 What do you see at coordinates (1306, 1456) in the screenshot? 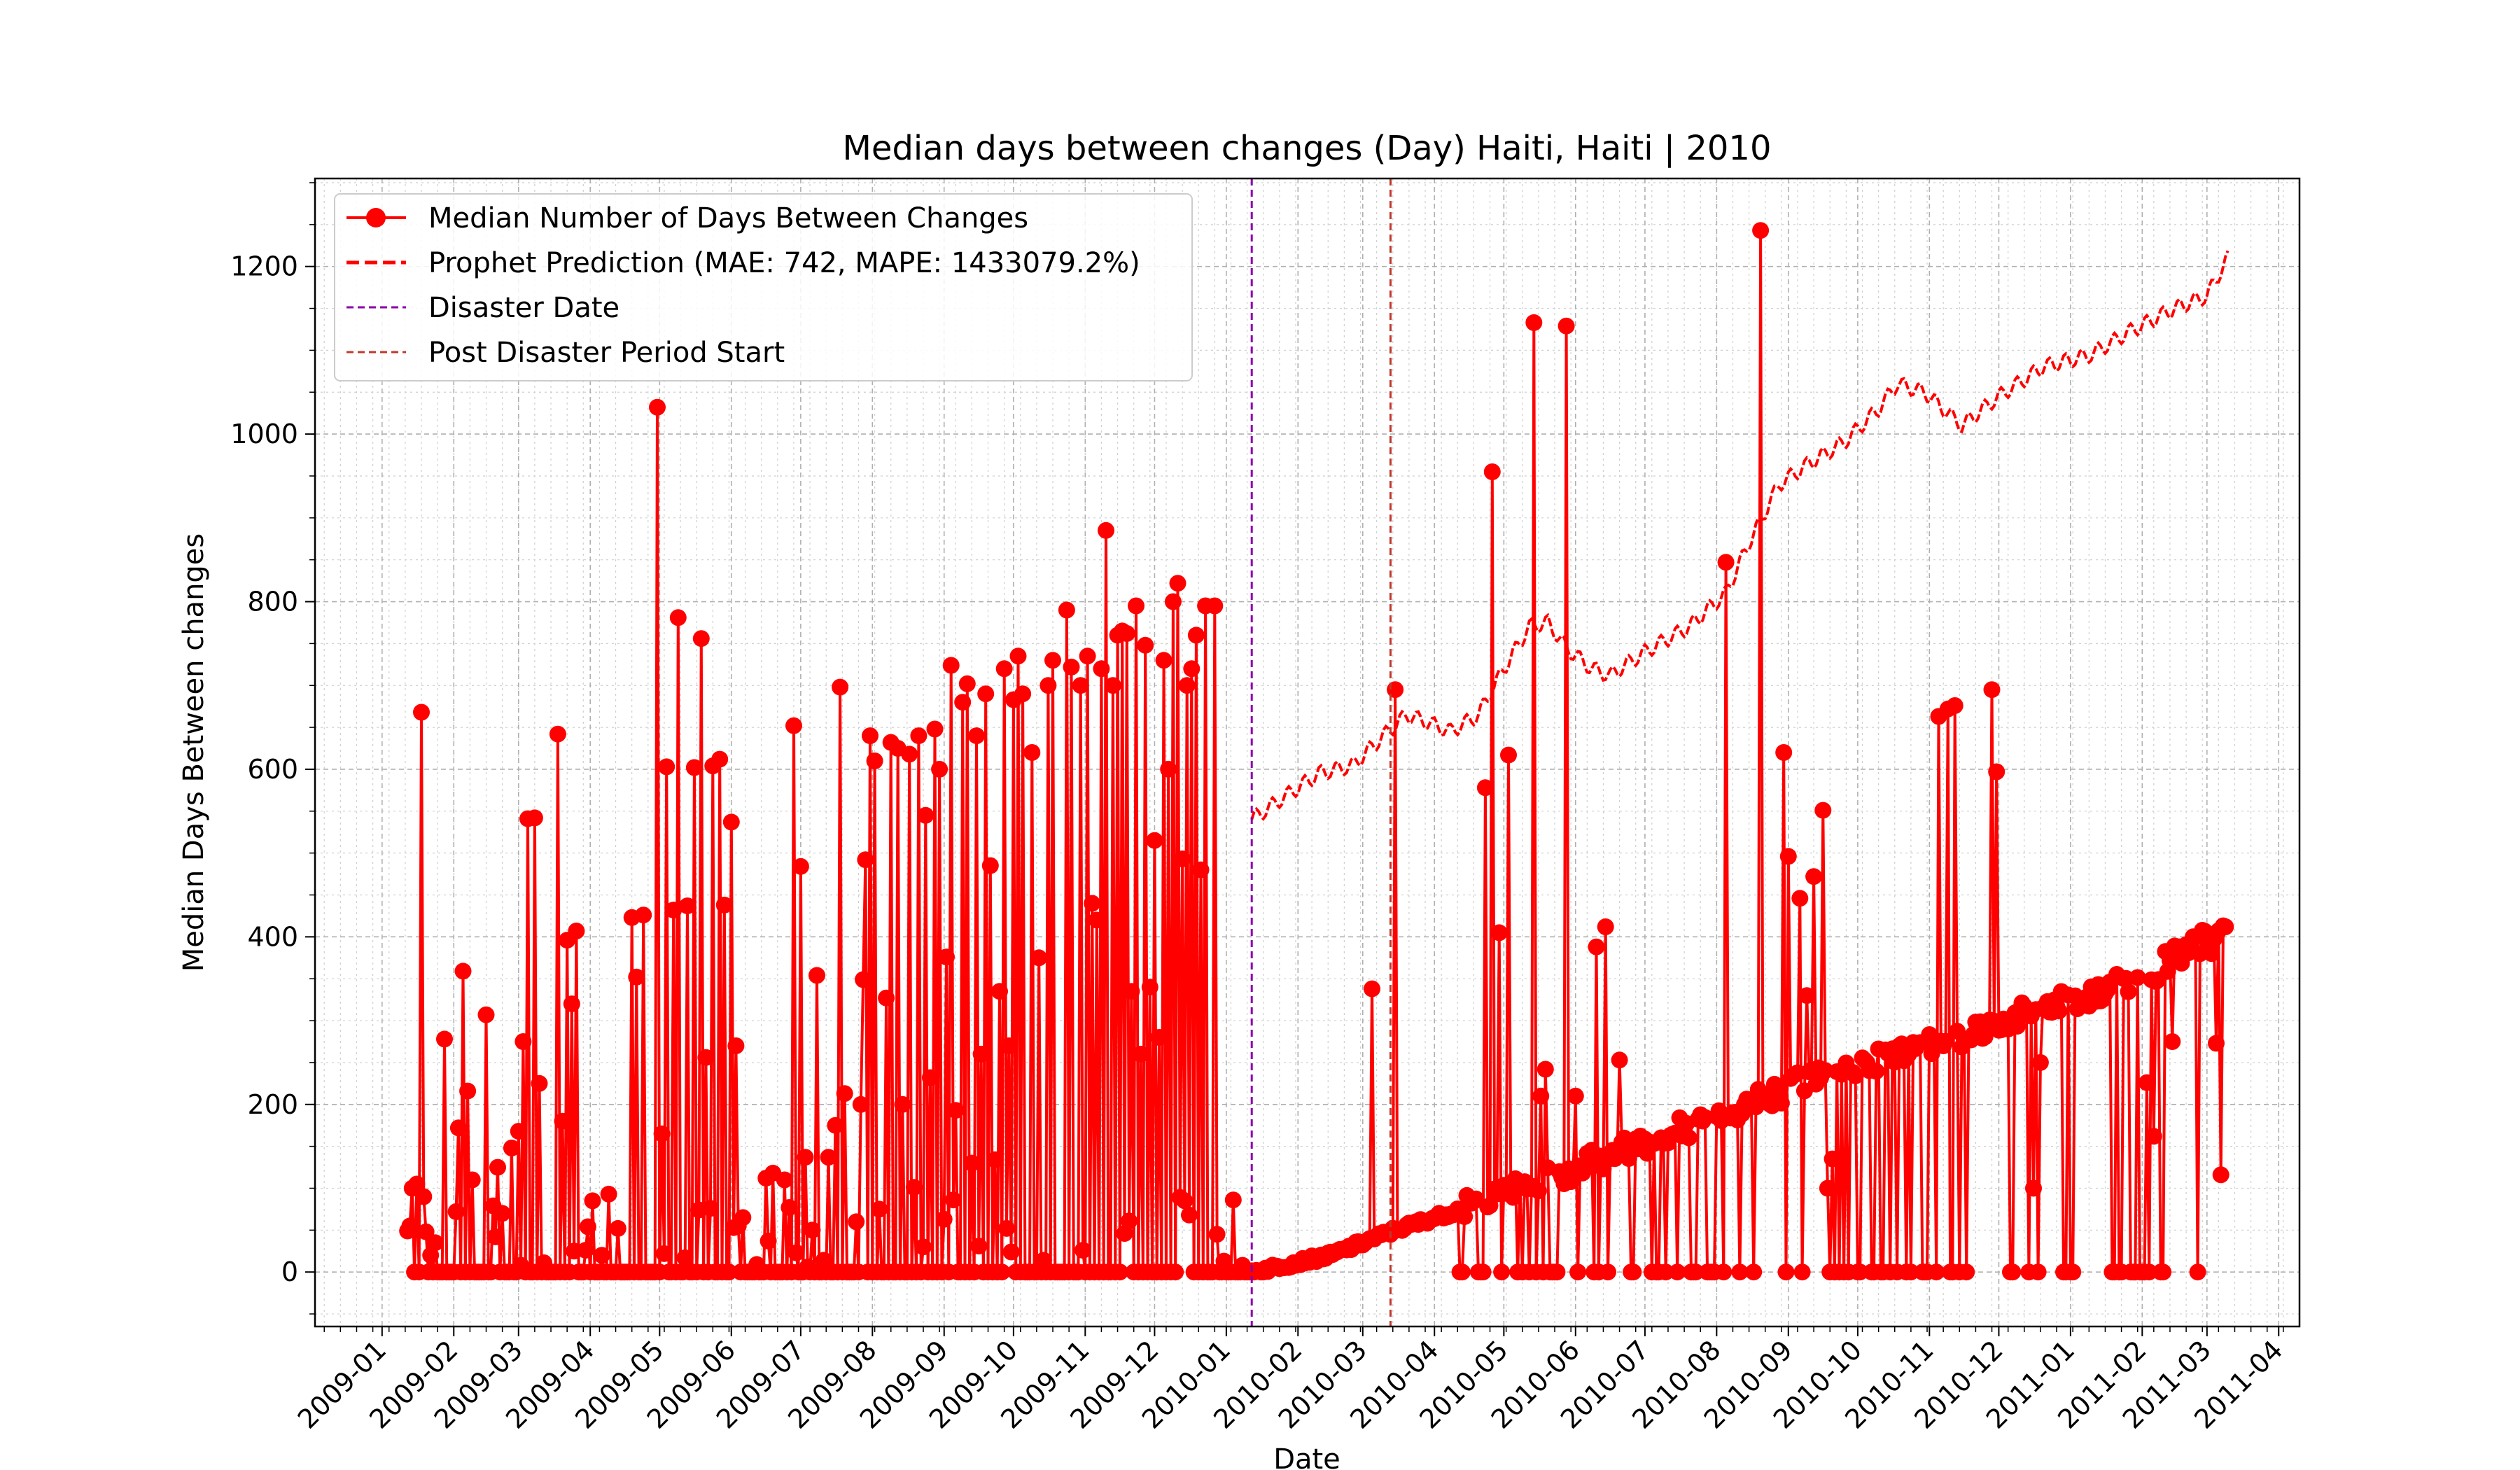
I see `x-axis-label: Date` at bounding box center [1306, 1456].